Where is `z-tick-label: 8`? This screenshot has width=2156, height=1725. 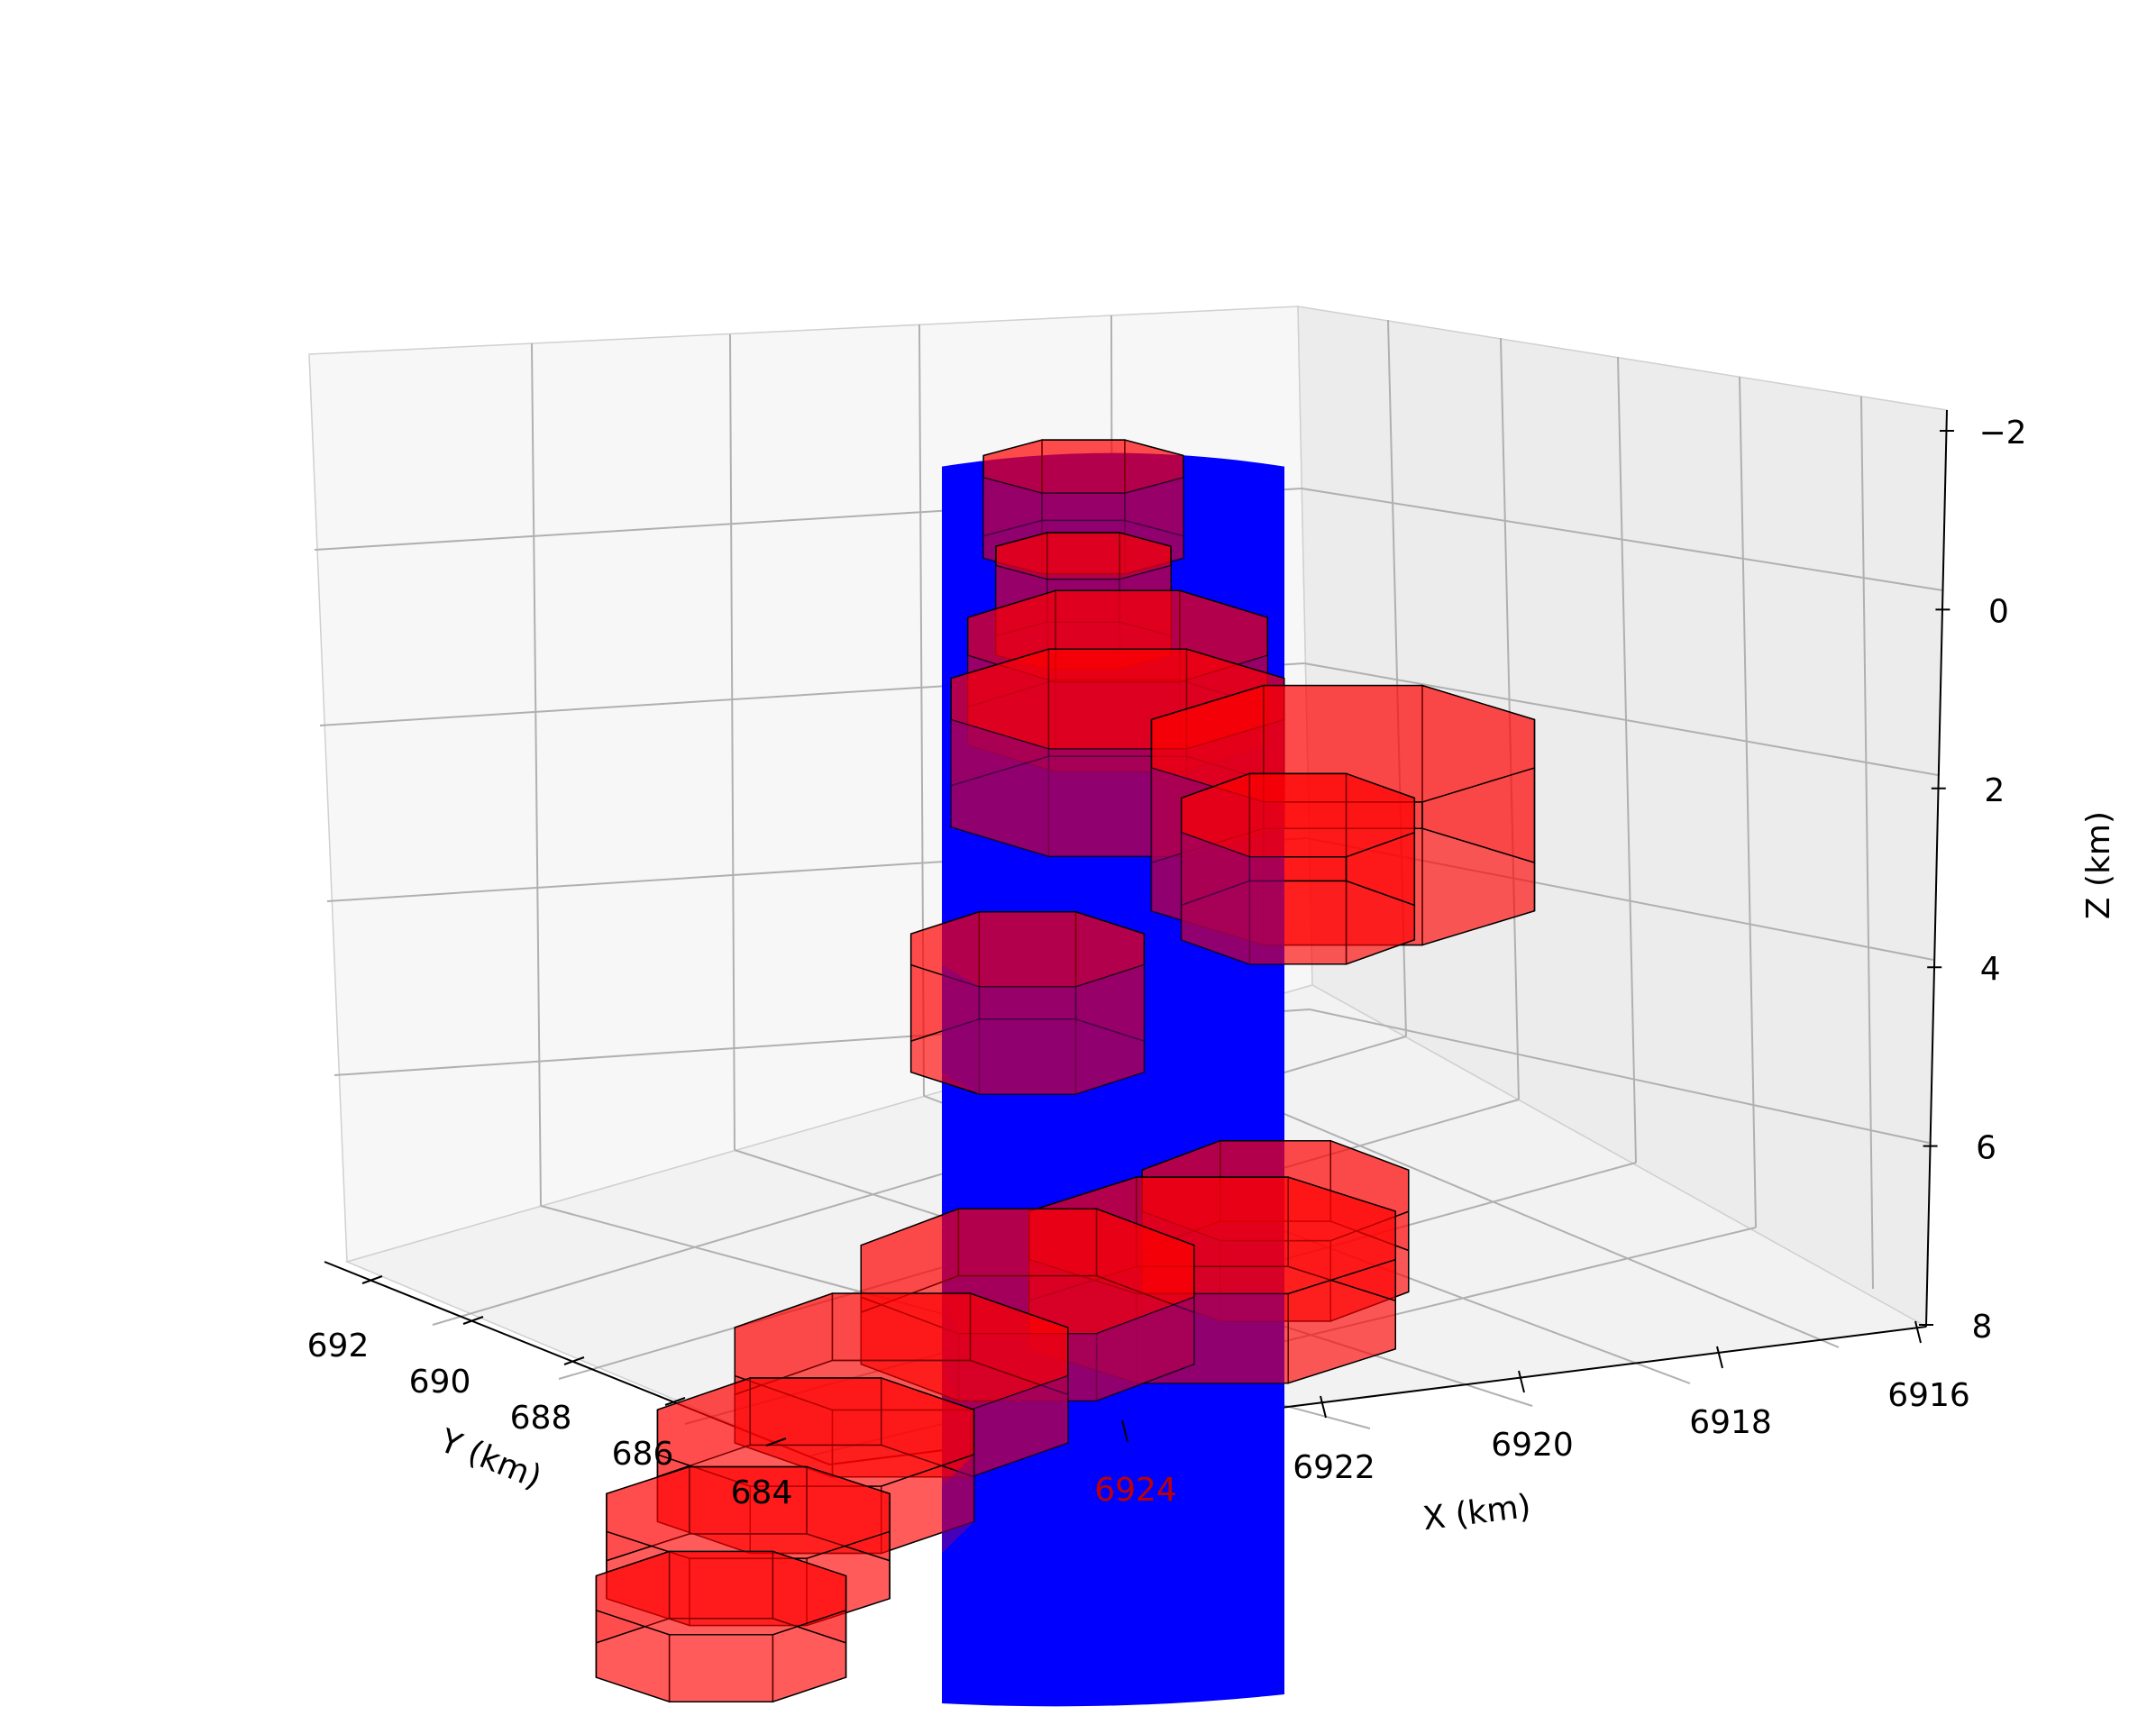 z-tick-label: 8 is located at coordinates (1982, 1327).